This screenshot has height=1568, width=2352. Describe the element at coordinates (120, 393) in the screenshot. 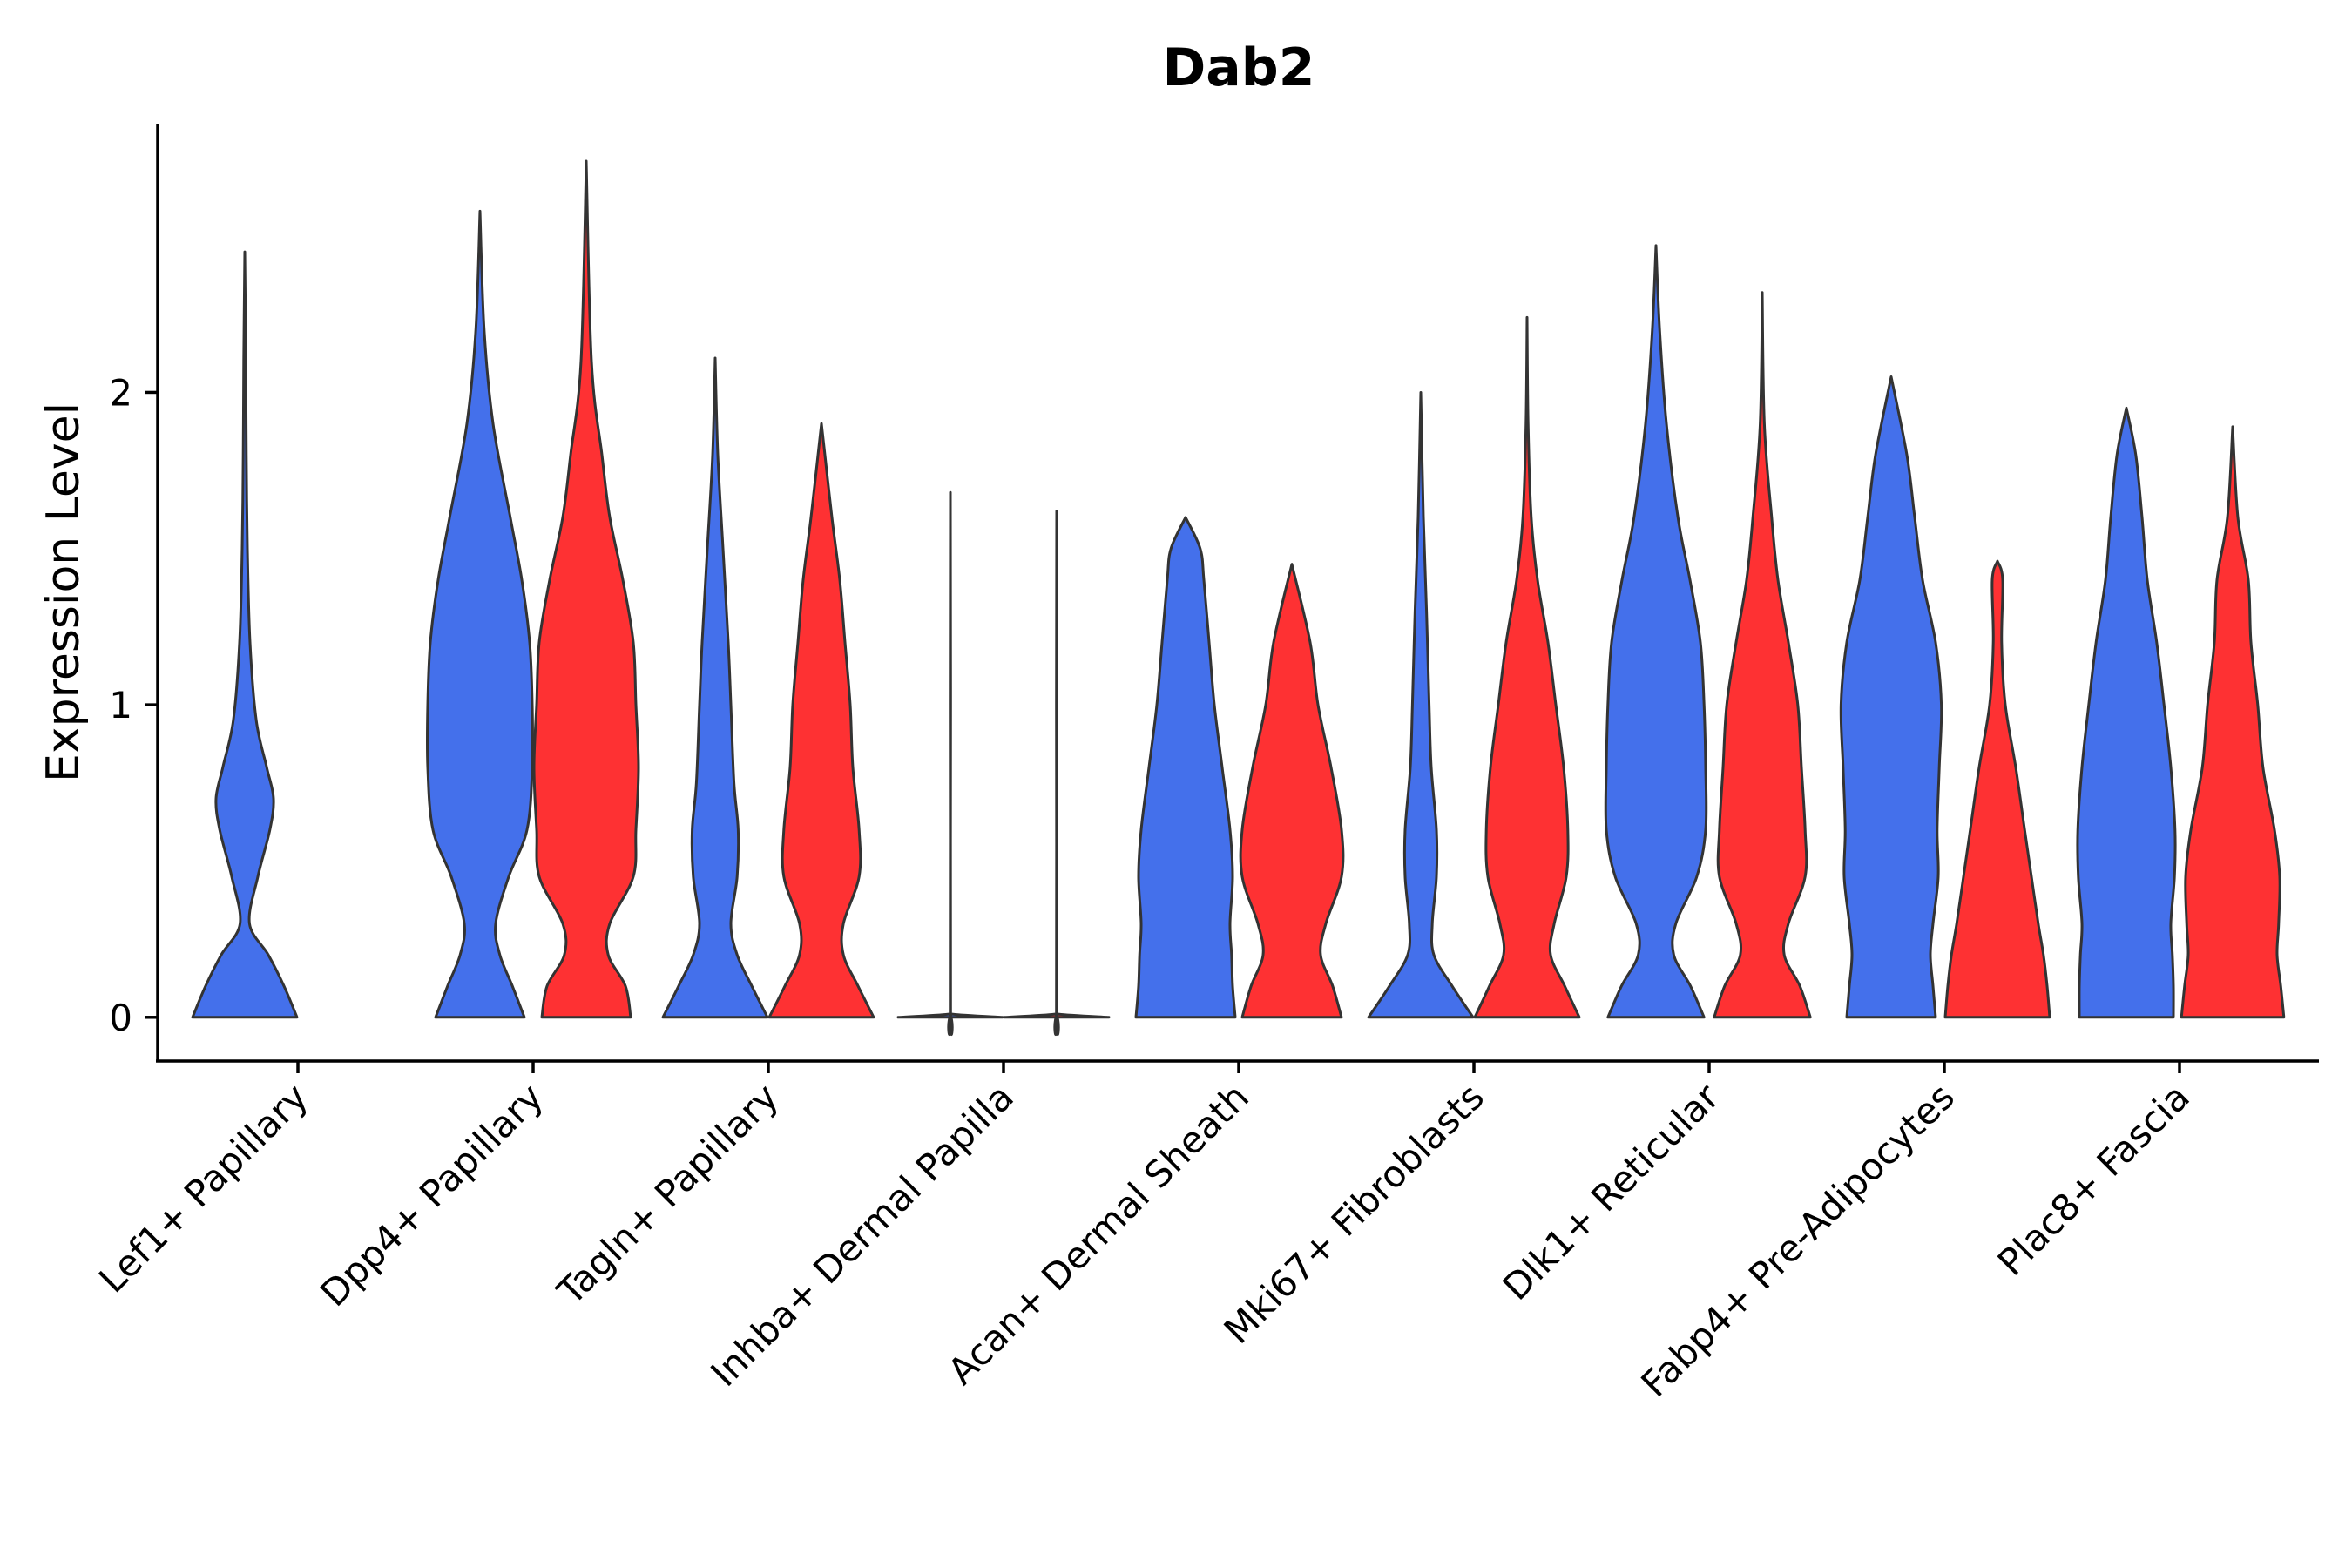

I see `y-tick-label: 2` at that location.